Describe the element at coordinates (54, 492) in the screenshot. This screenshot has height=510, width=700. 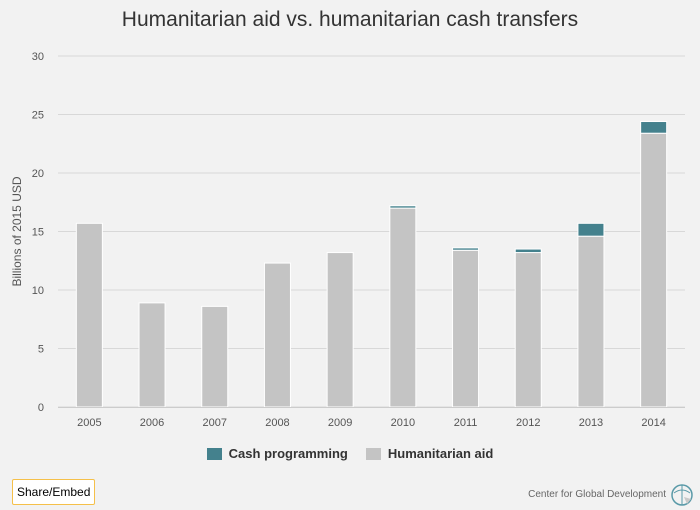
I see `share-embed-button: Share/Embed` at that location.